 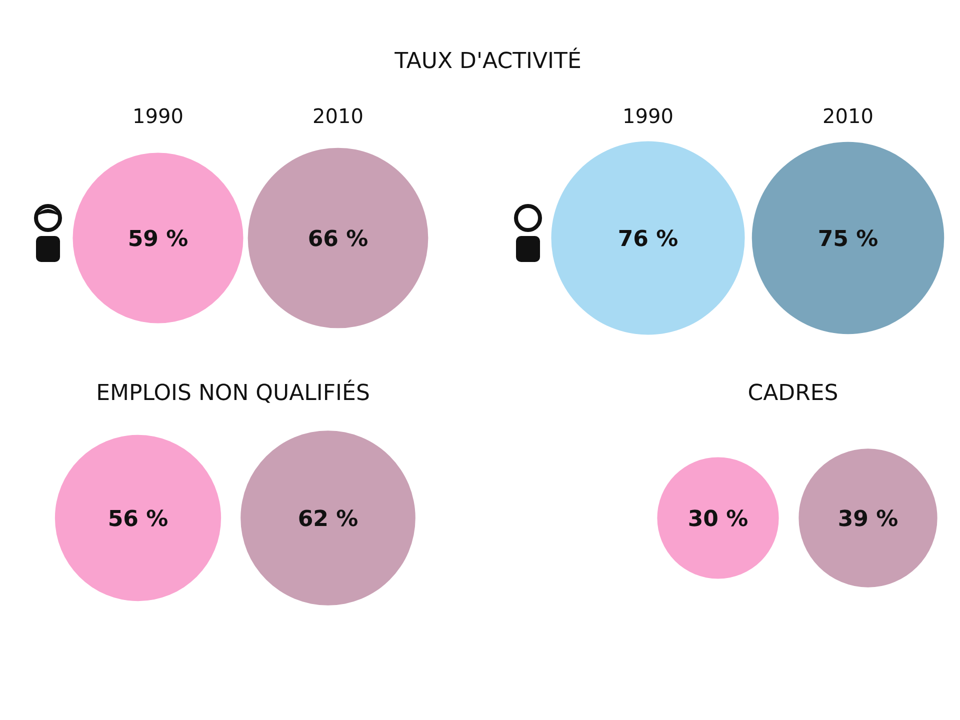 What do you see at coordinates (718, 519) in the screenshot?
I see `data-label: 30 %` at bounding box center [718, 519].